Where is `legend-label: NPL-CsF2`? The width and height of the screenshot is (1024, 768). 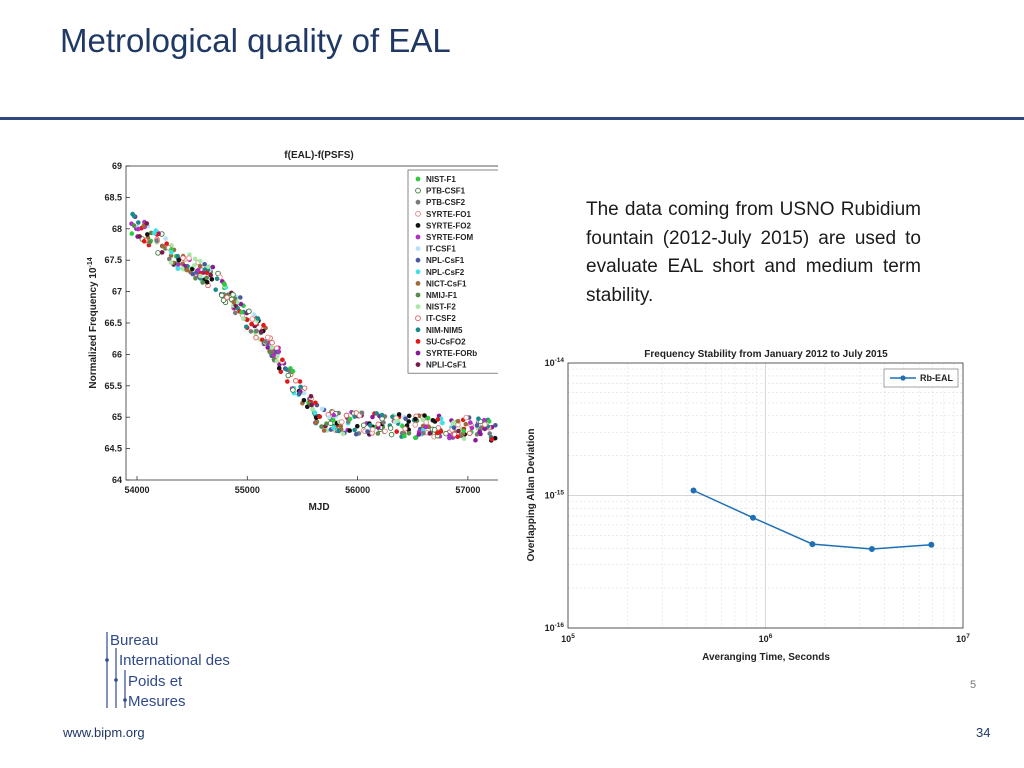 legend-label: NPL-CsF2 is located at coordinates (445, 272).